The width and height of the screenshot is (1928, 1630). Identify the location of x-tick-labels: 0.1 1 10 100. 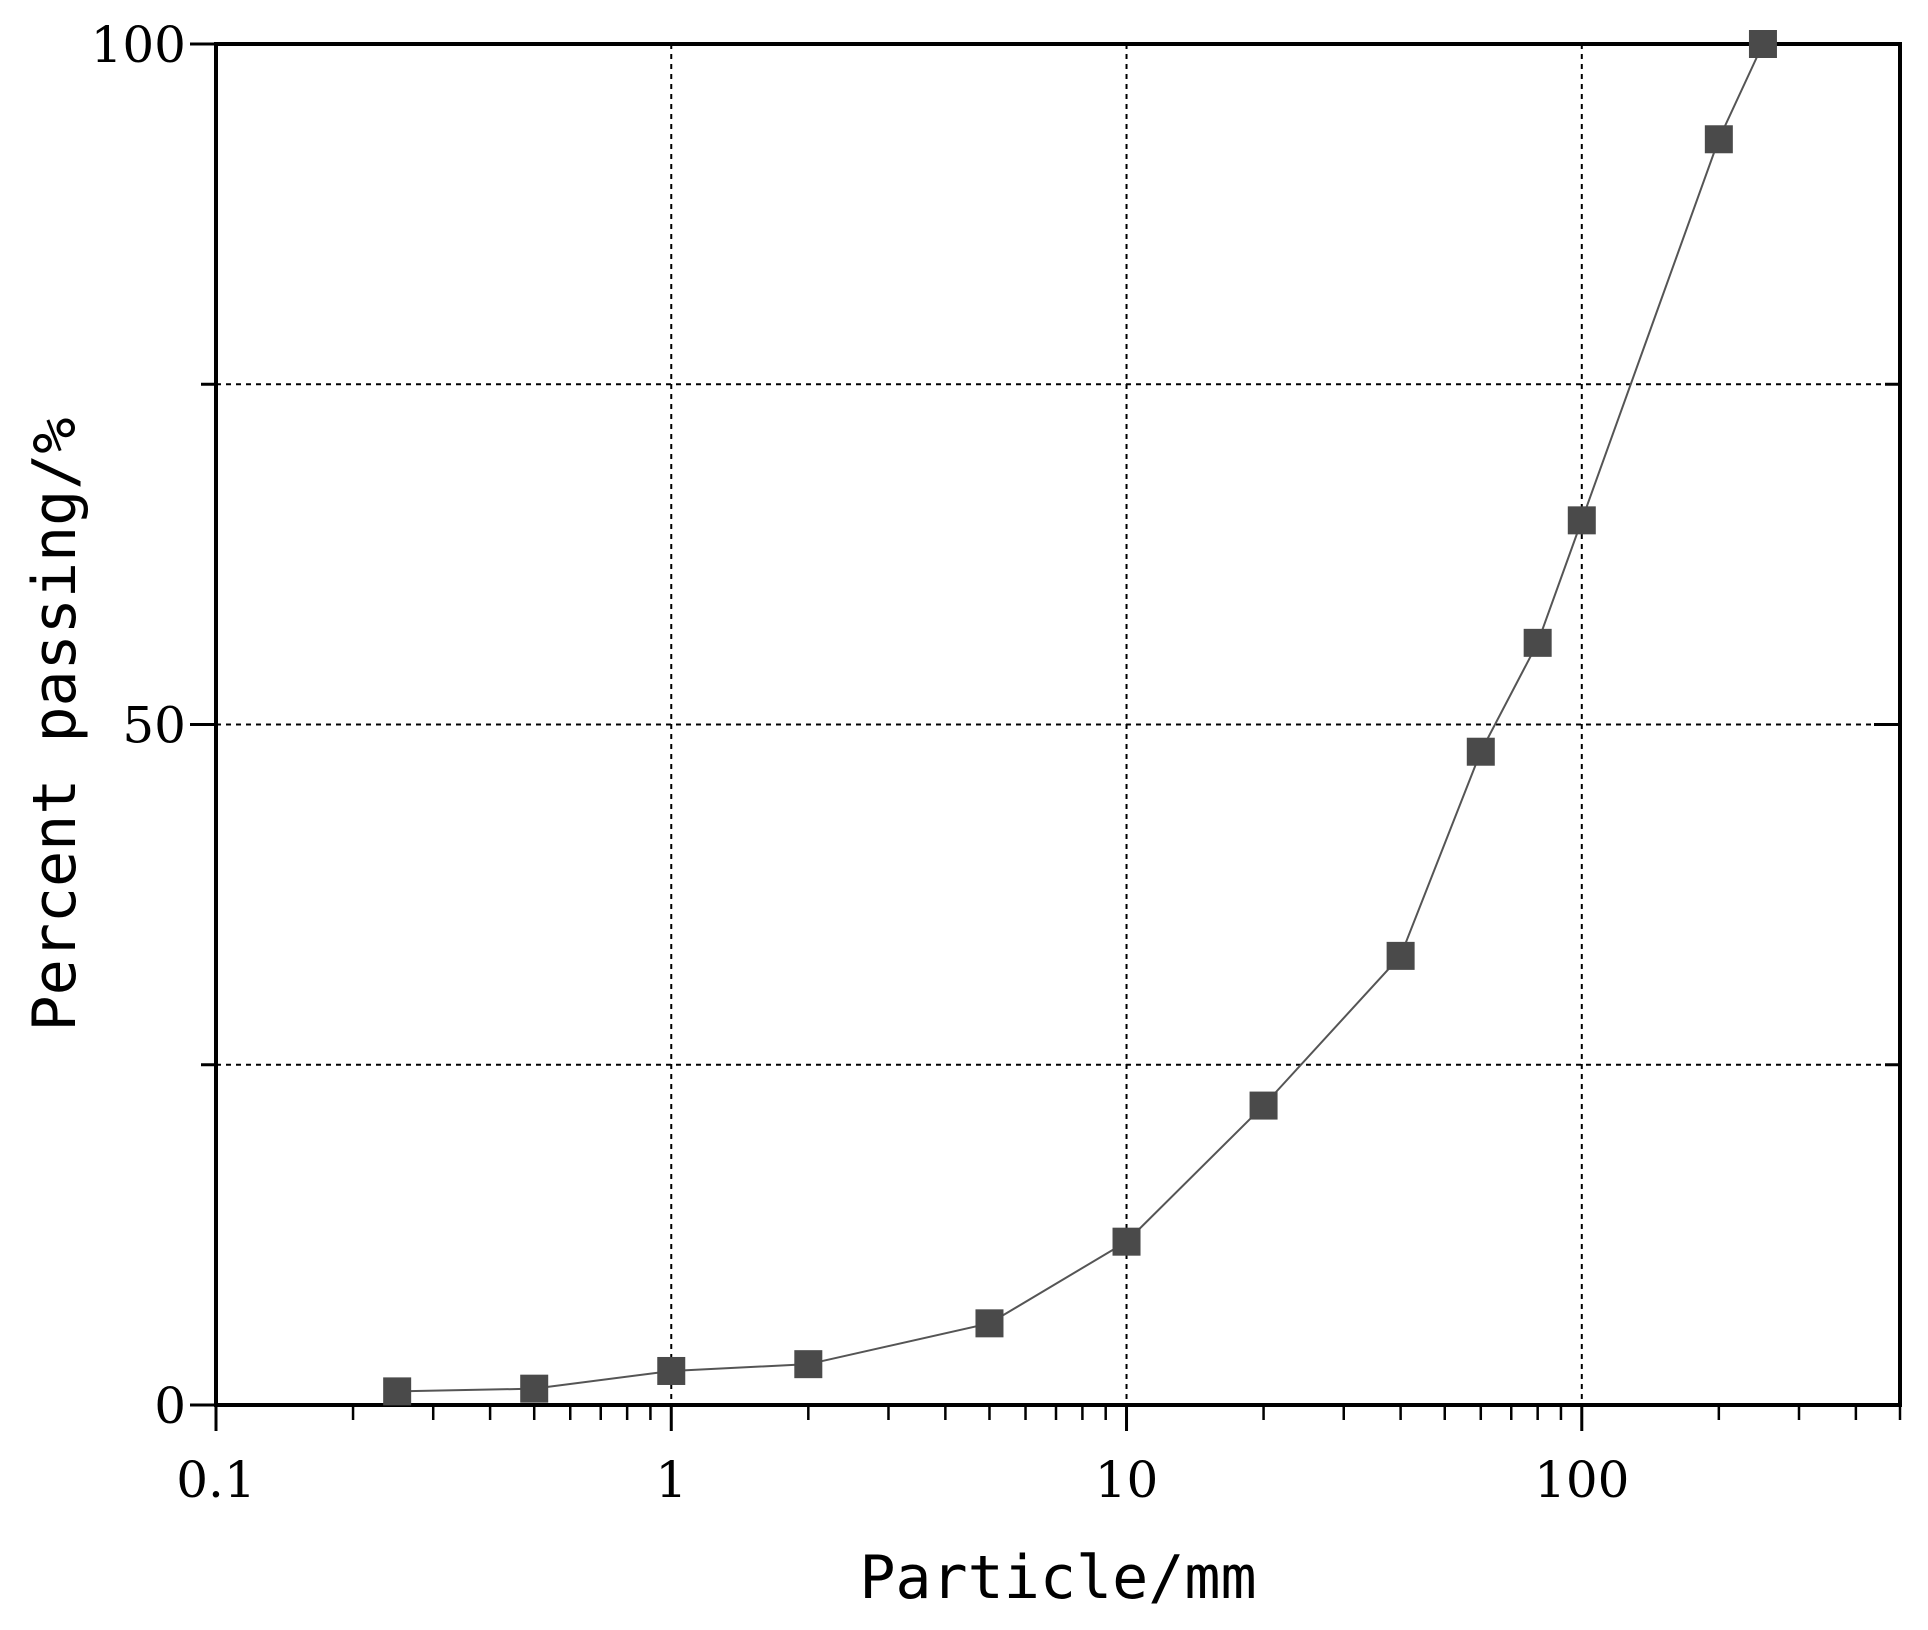
(902, 1480).